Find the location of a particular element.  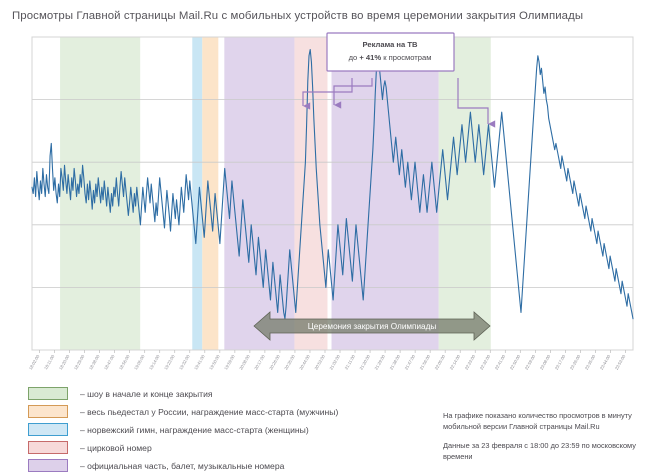

x-tick-label: 22:32:00 is located at coordinates (485, 361).